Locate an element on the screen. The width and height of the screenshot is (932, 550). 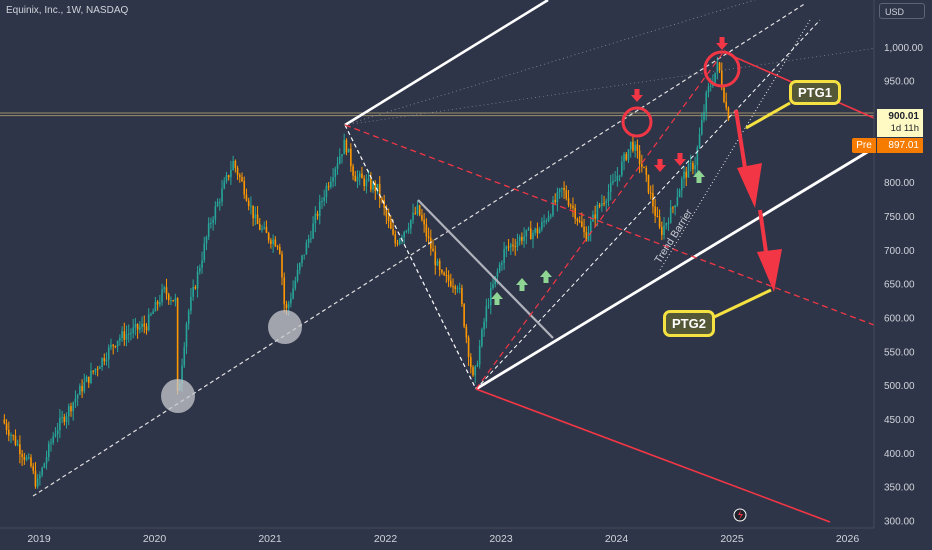
last-price-value: 900.01 is located at coordinates (903, 116).